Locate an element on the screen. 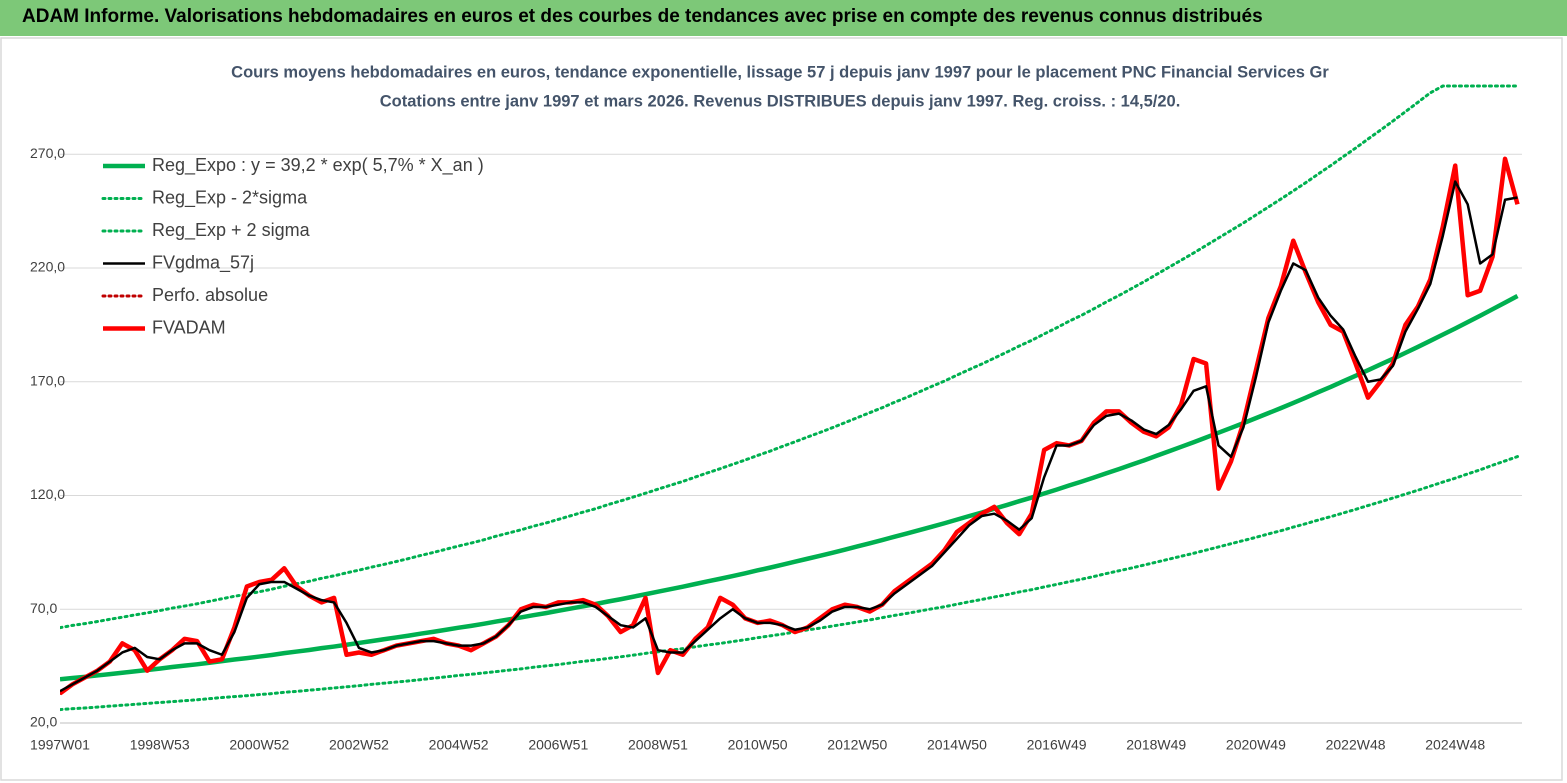  legend-label: FVADAM is located at coordinates (189, 327).